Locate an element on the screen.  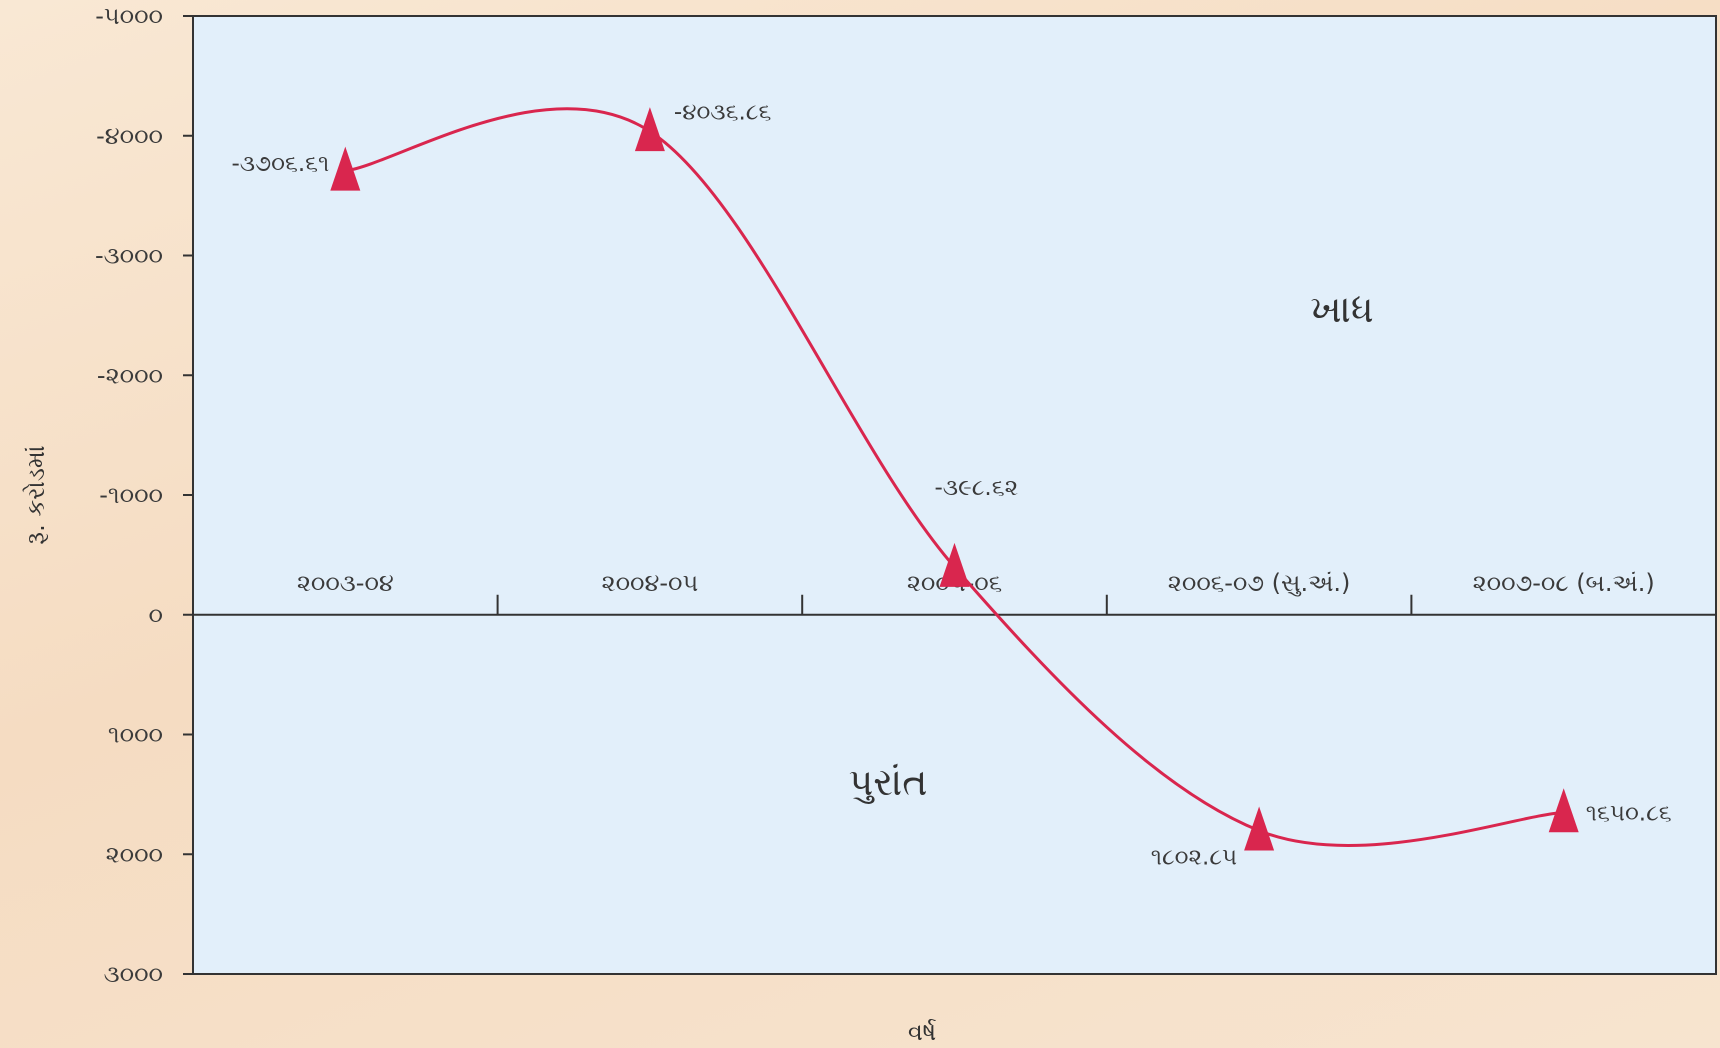
x-axis-title: વર્ષ is located at coordinates (922, 1032).